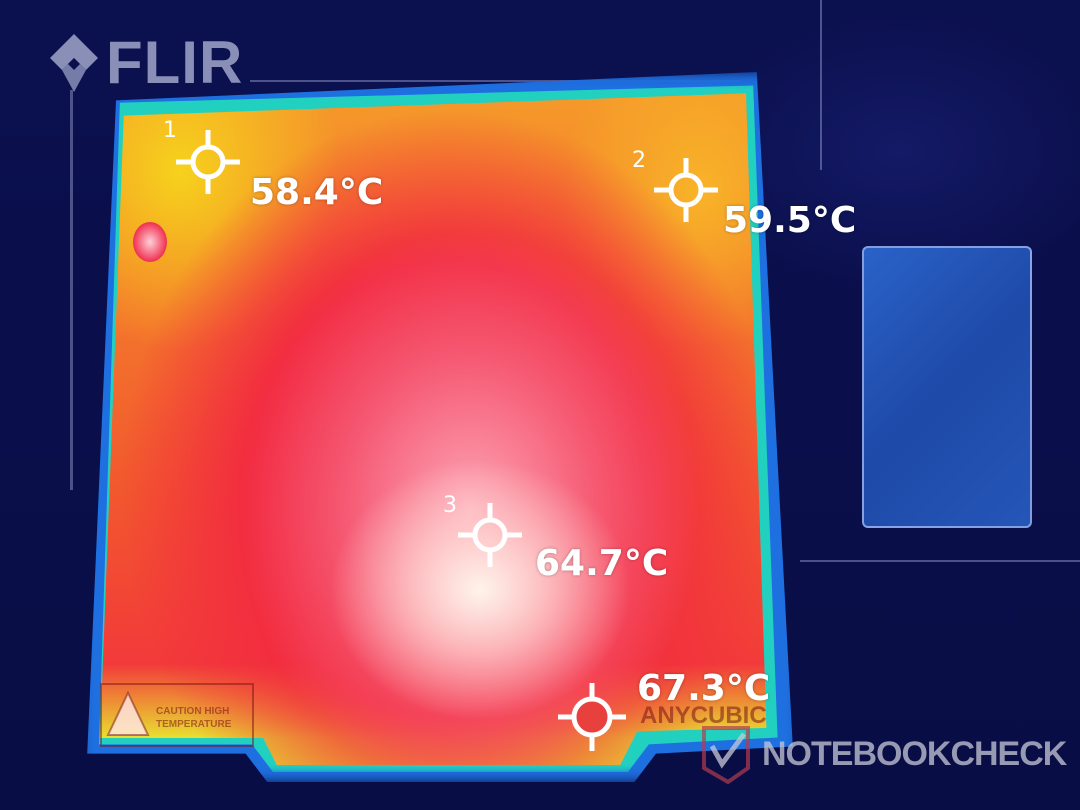  What do you see at coordinates (74, 63) in the screenshot?
I see `flir-diamond-icon` at bounding box center [74, 63].